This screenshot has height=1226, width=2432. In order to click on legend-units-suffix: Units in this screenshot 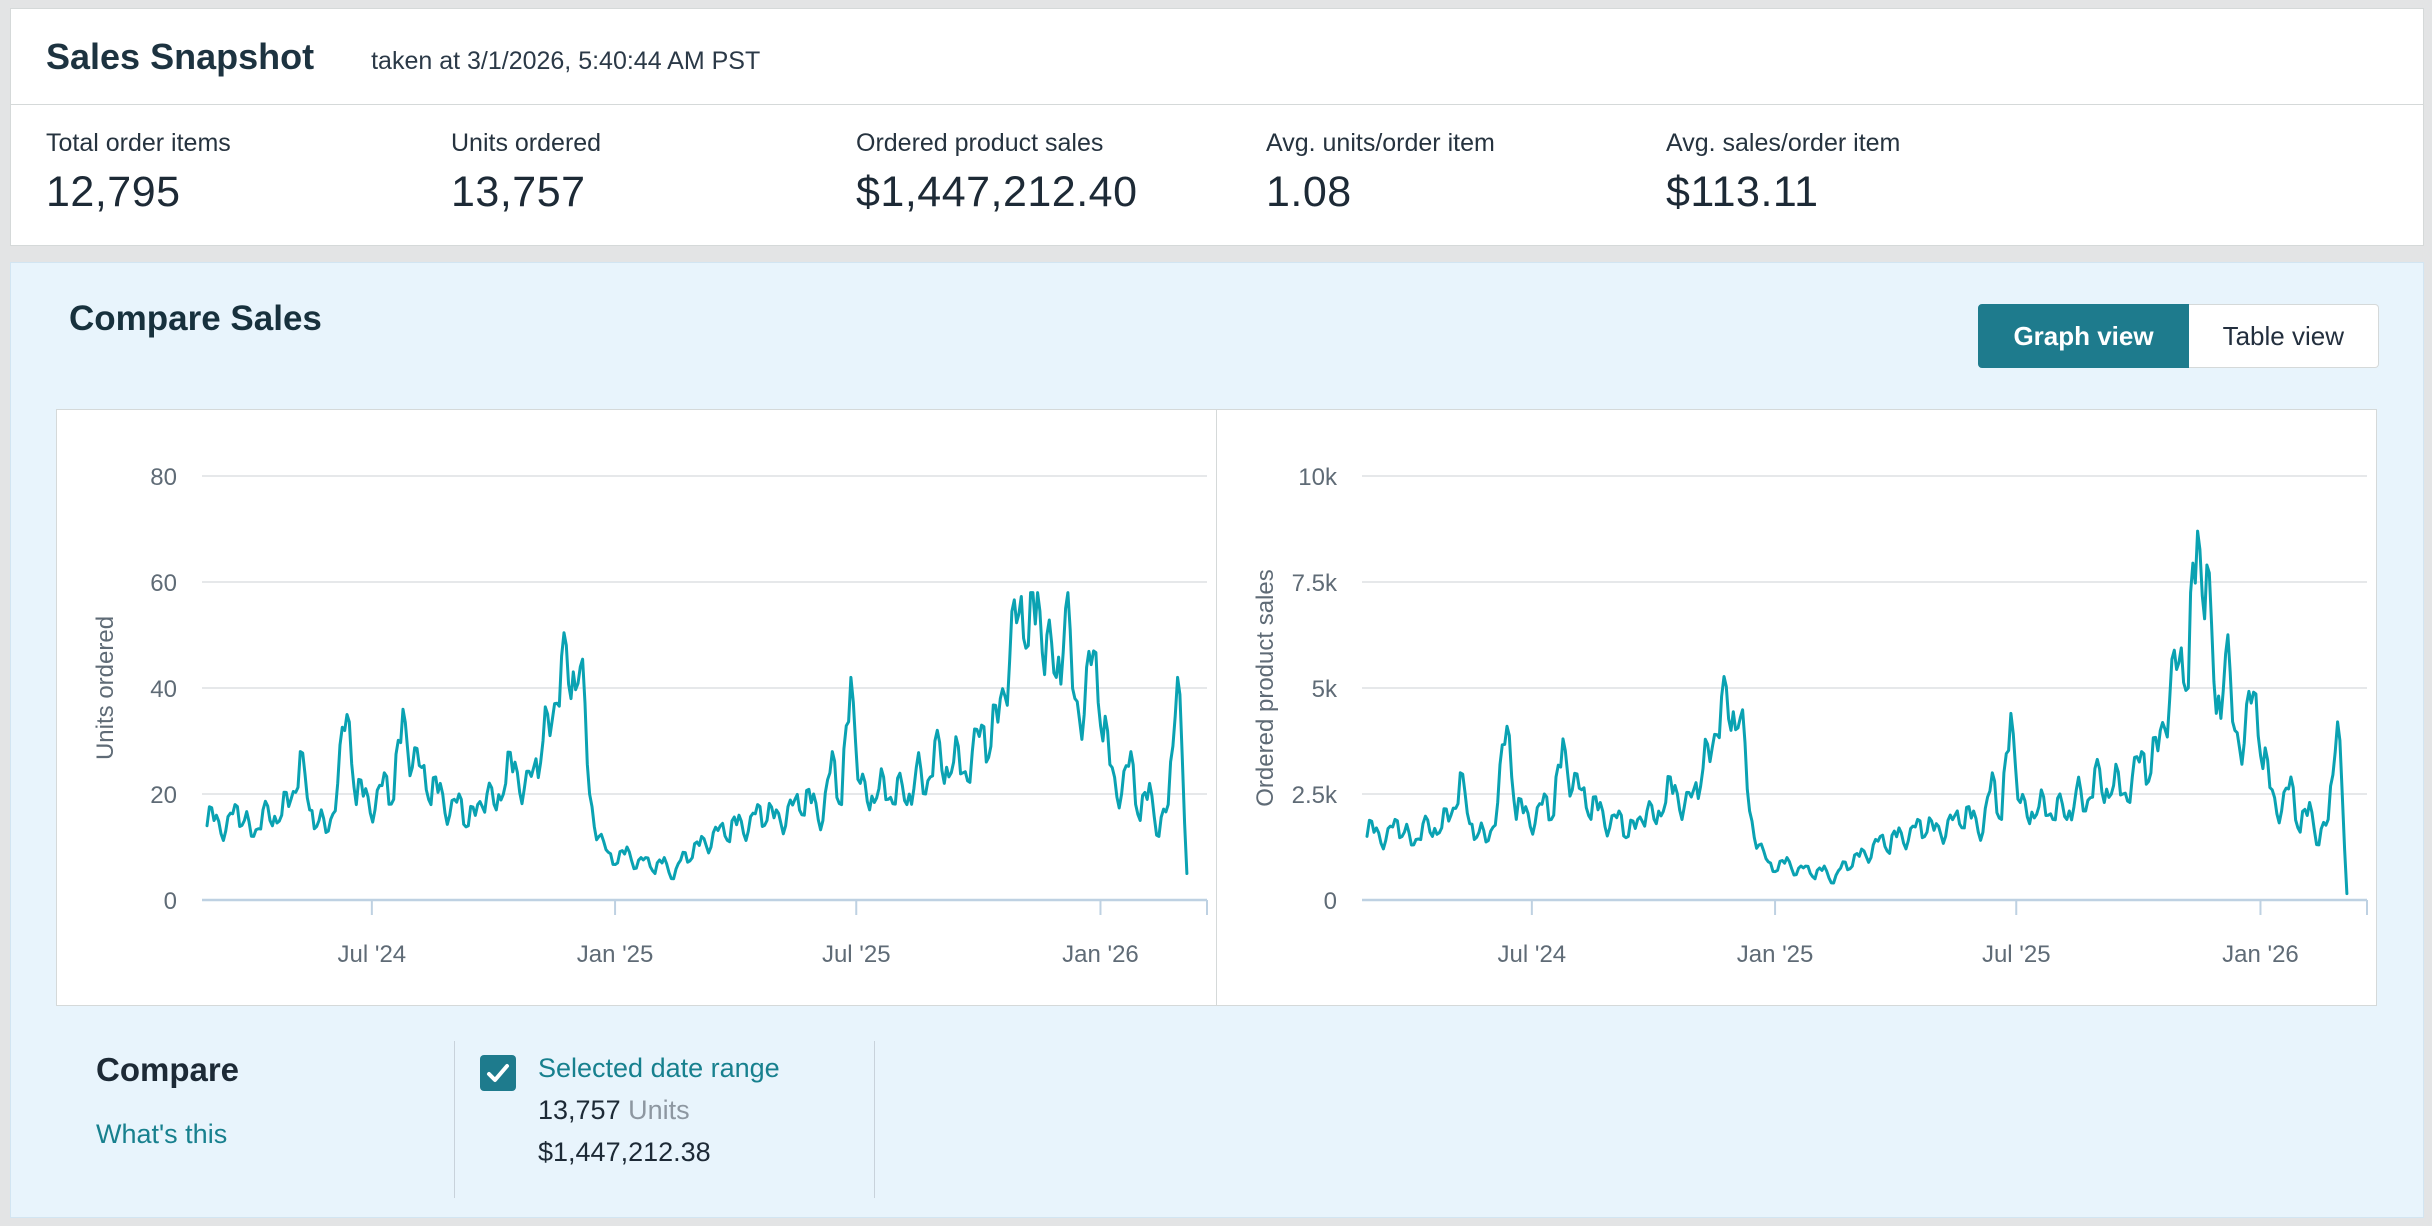, I will do `click(659, 1110)`.